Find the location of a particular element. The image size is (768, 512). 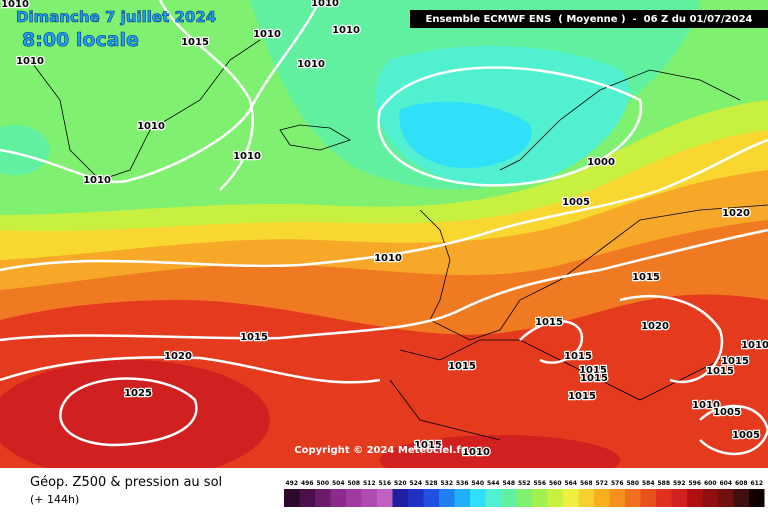

map-time: 8:00 locale is located at coordinates (80, 40).